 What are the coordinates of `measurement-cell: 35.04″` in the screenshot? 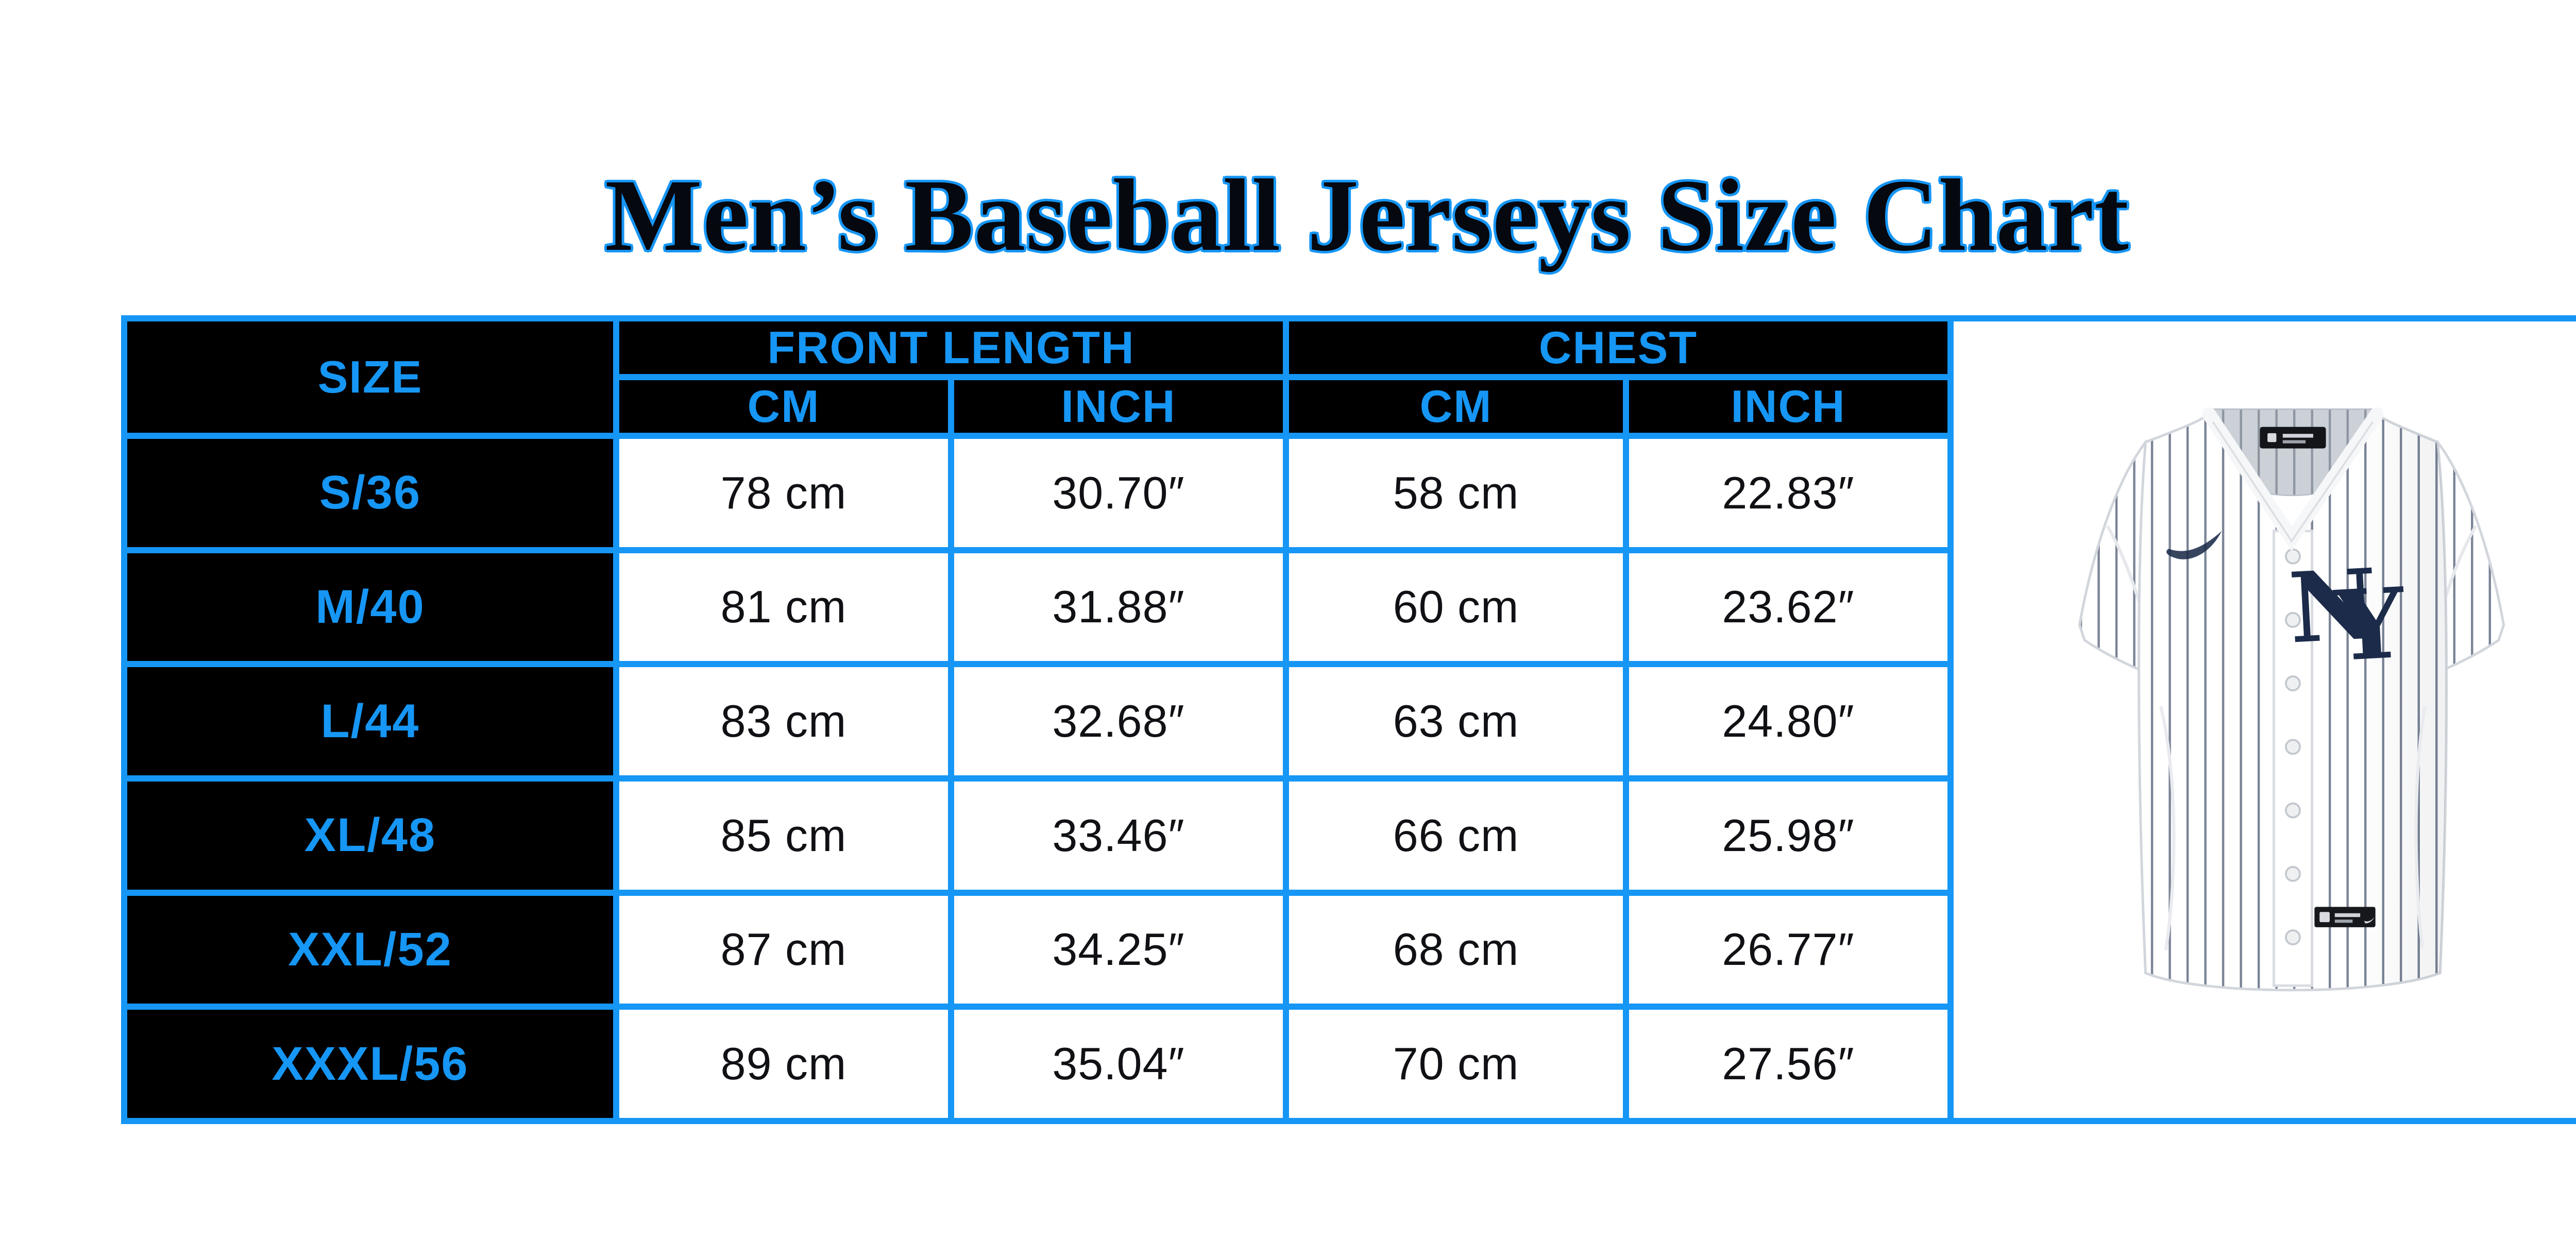 It's located at (1119, 1064).